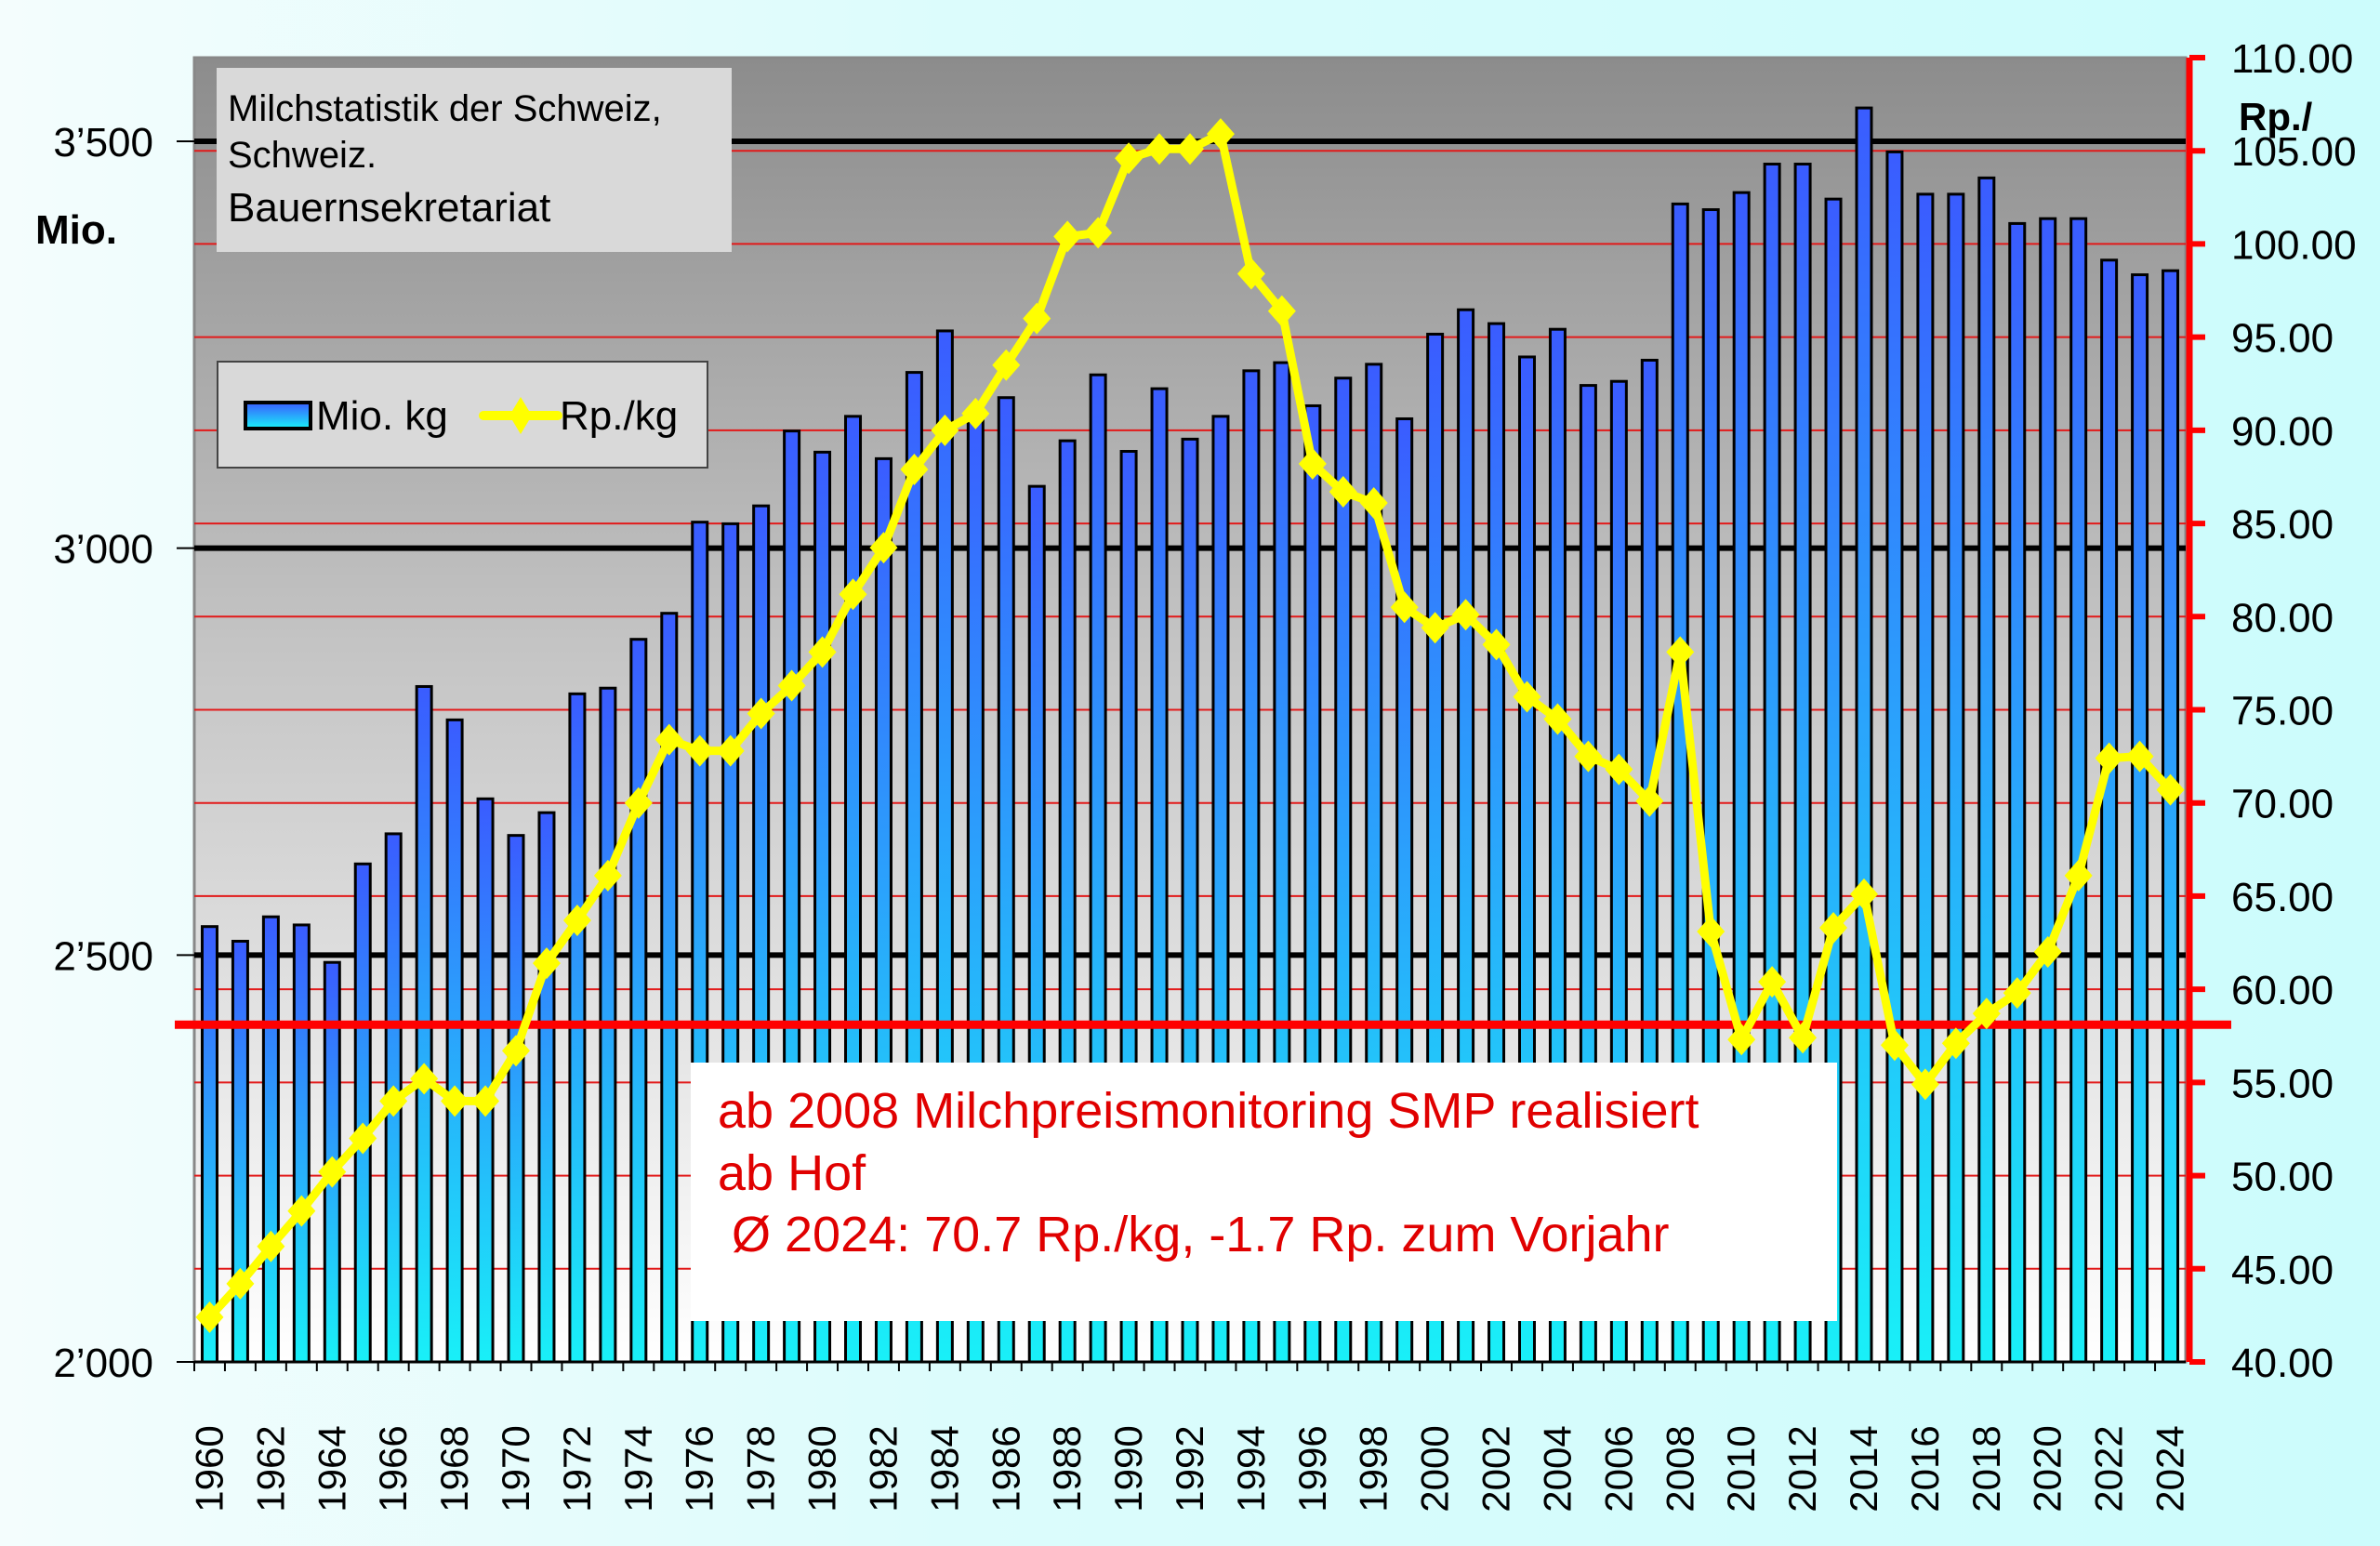  What do you see at coordinates (638, 802) in the screenshot?
I see `price-point-1974` at bounding box center [638, 802].